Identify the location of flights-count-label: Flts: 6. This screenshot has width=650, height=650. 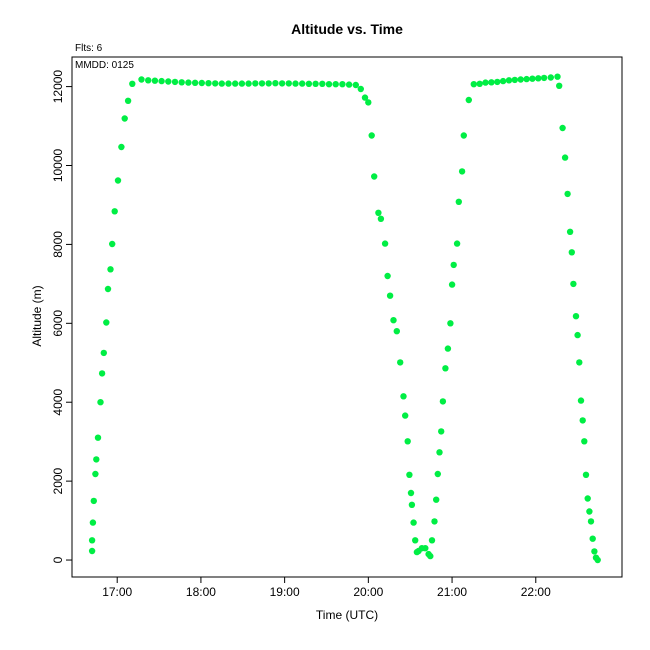
(89, 48).